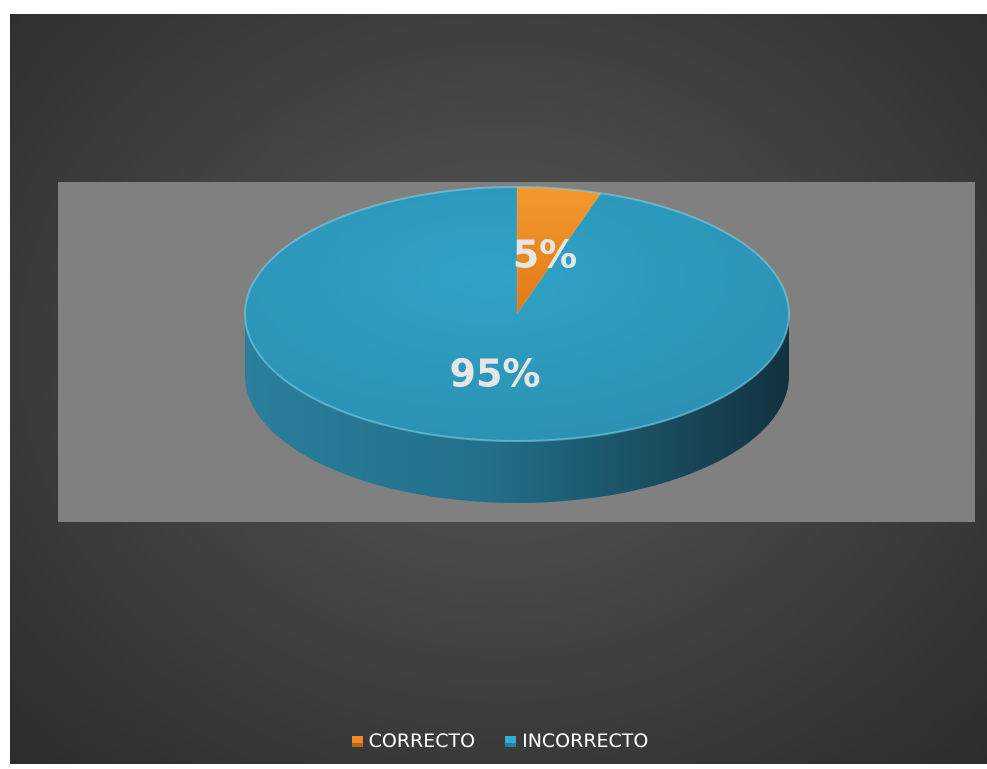 The width and height of the screenshot is (987, 769). Describe the element at coordinates (585, 741) in the screenshot. I see `legend-label-incorrecto: INCORRECTO` at that location.